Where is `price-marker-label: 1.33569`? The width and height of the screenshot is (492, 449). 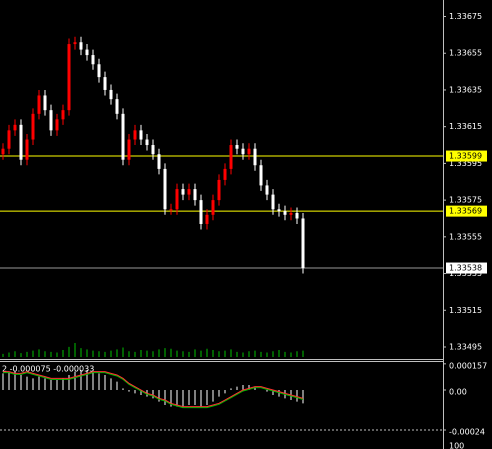 price-marker-label: 1.33569 is located at coordinates (465, 211).